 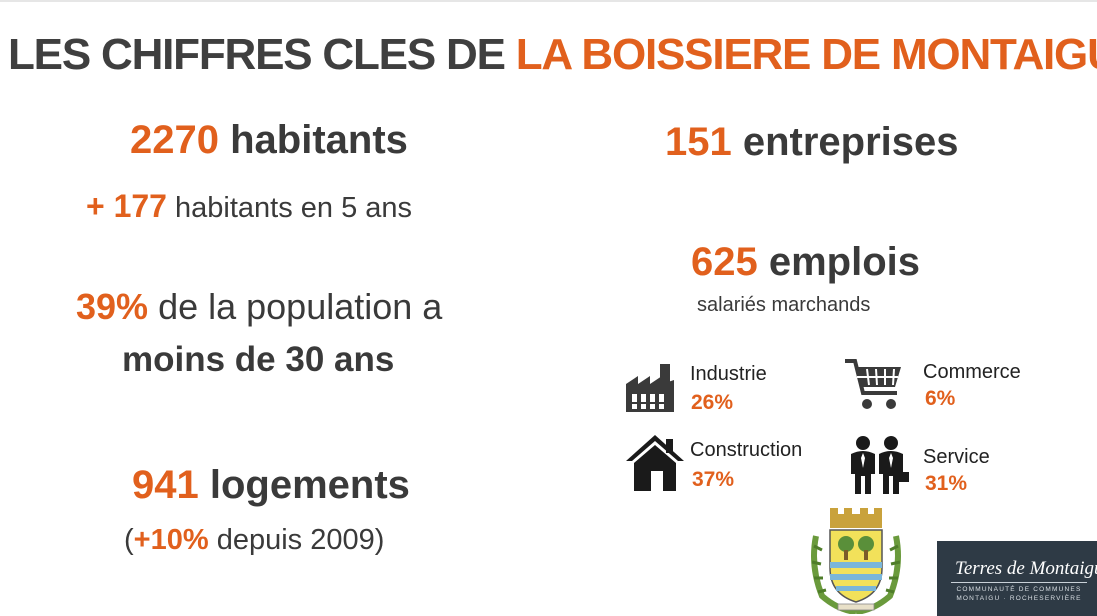 I want to click on logo-divider, so click(x=1019, y=582).